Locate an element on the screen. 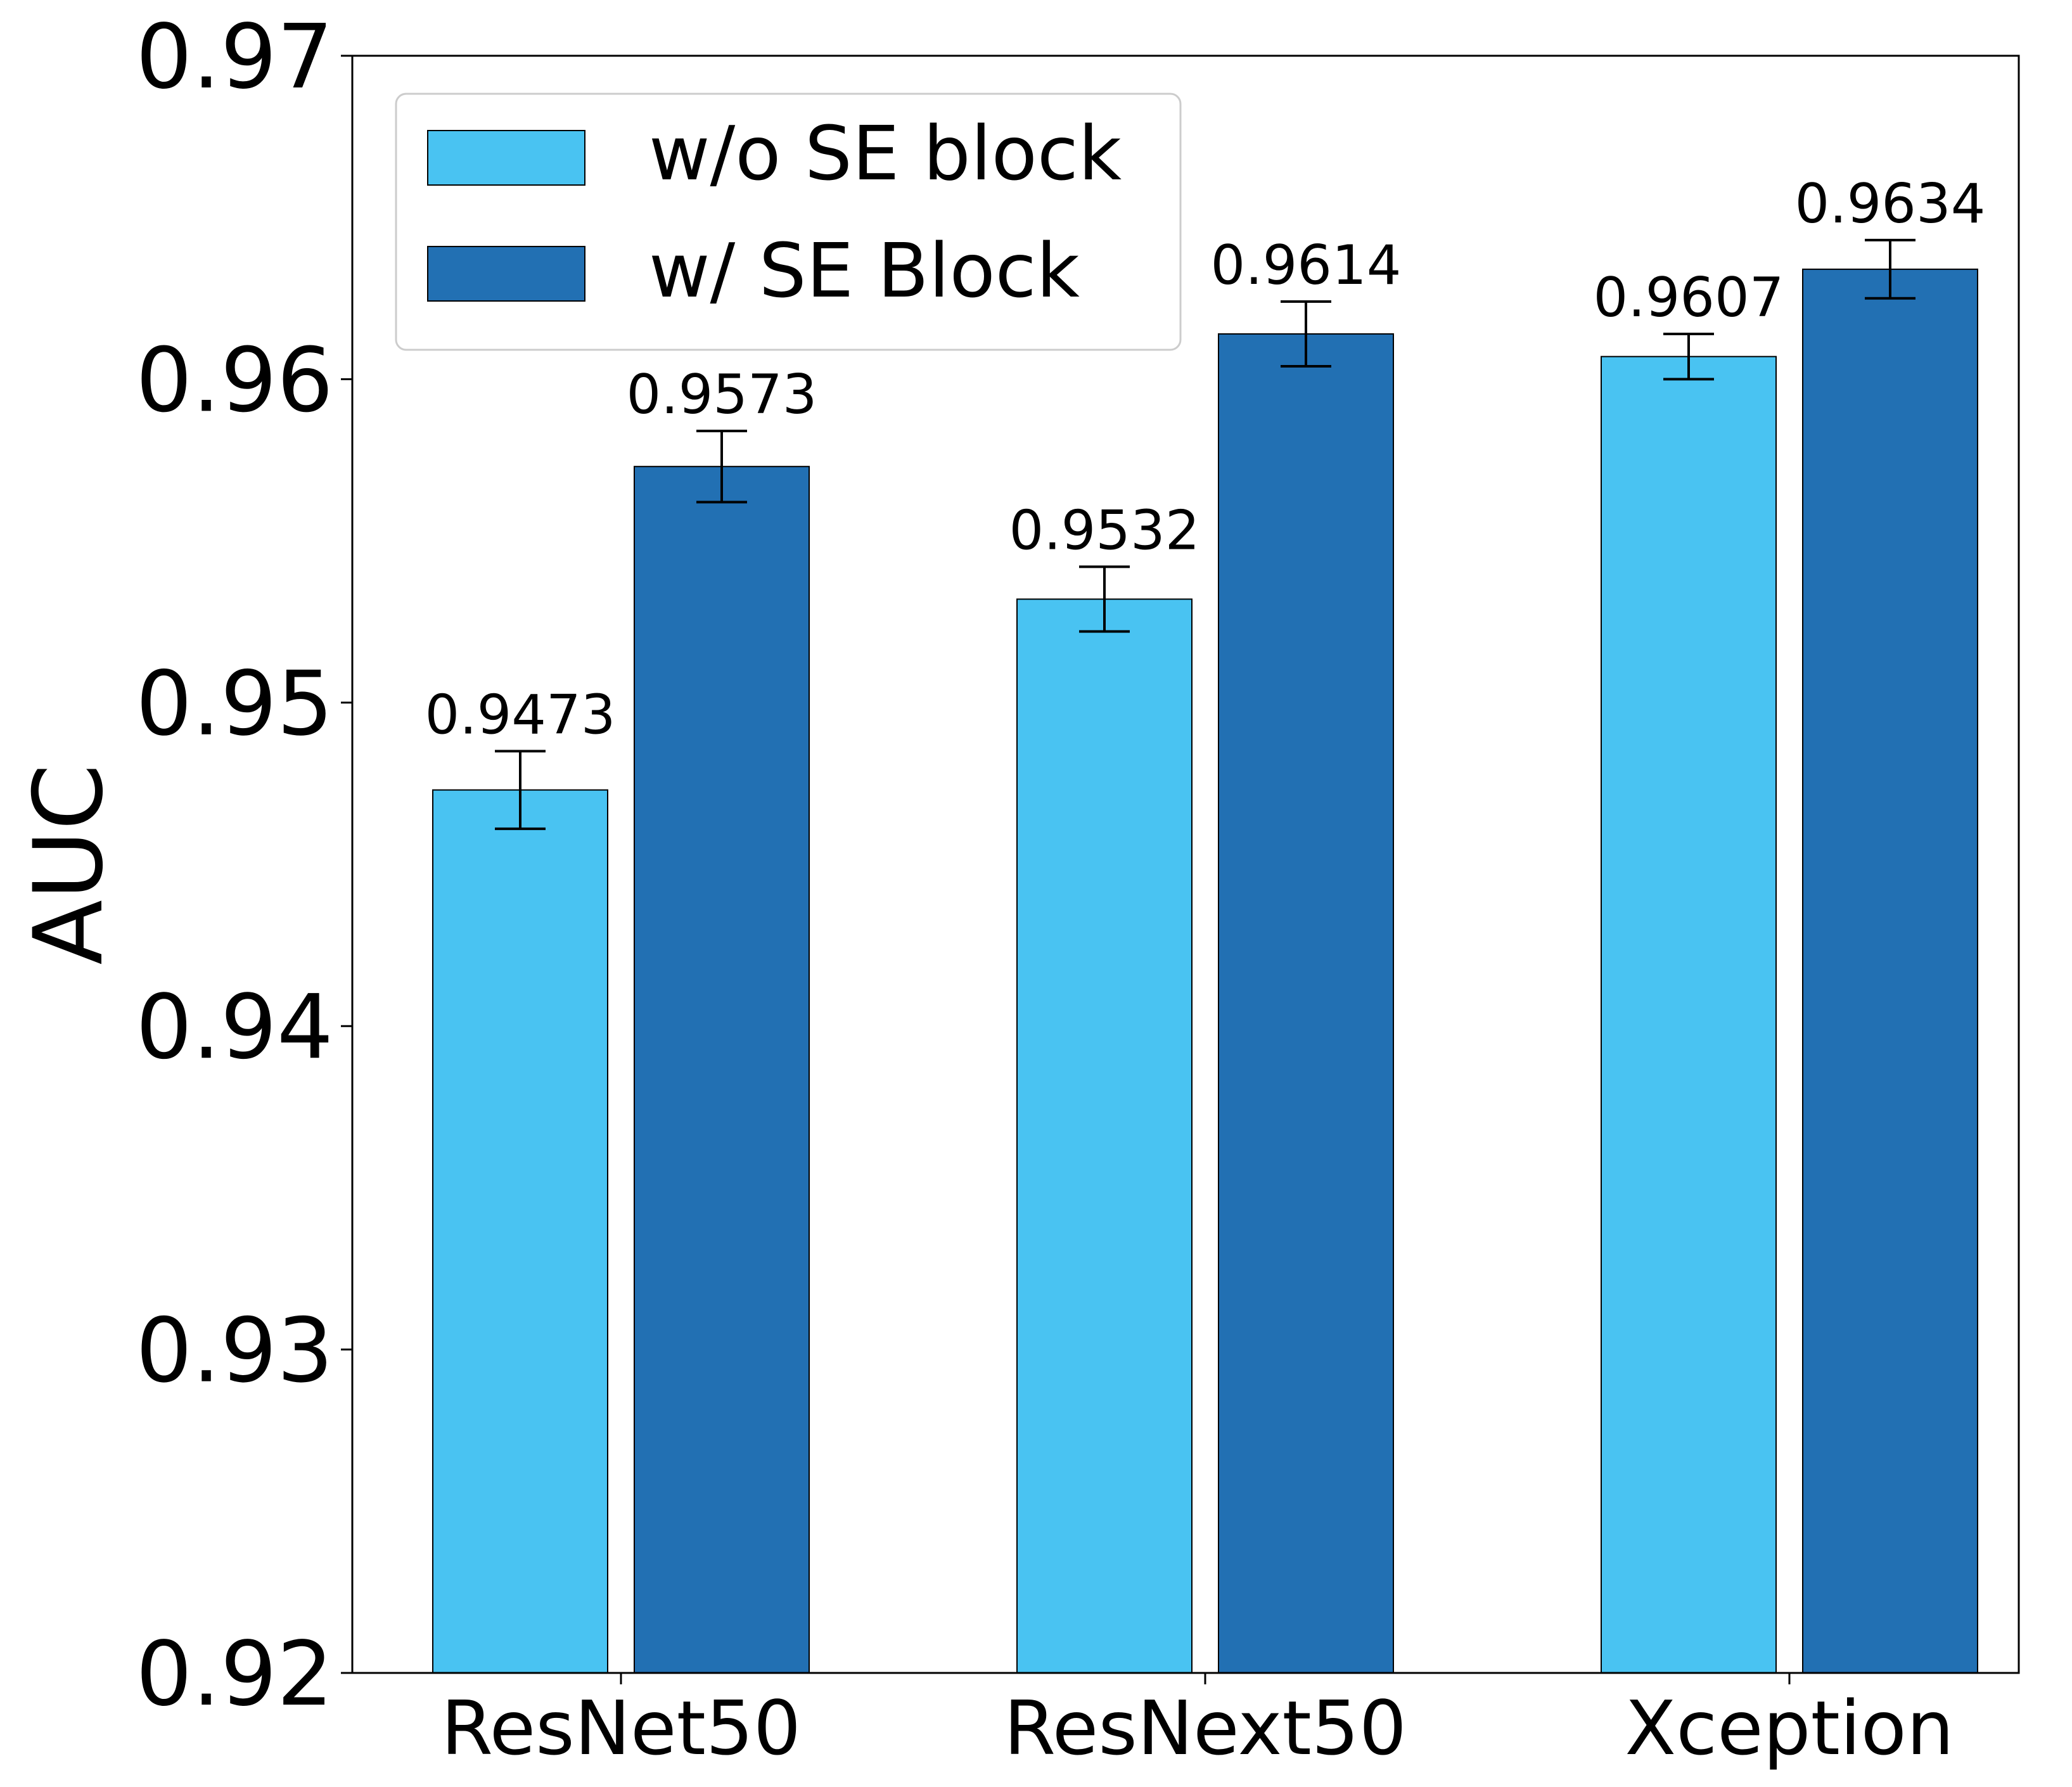 The height and width of the screenshot is (1787, 2072). value-label-resnet50-without-se: 0.9473 is located at coordinates (520, 715).